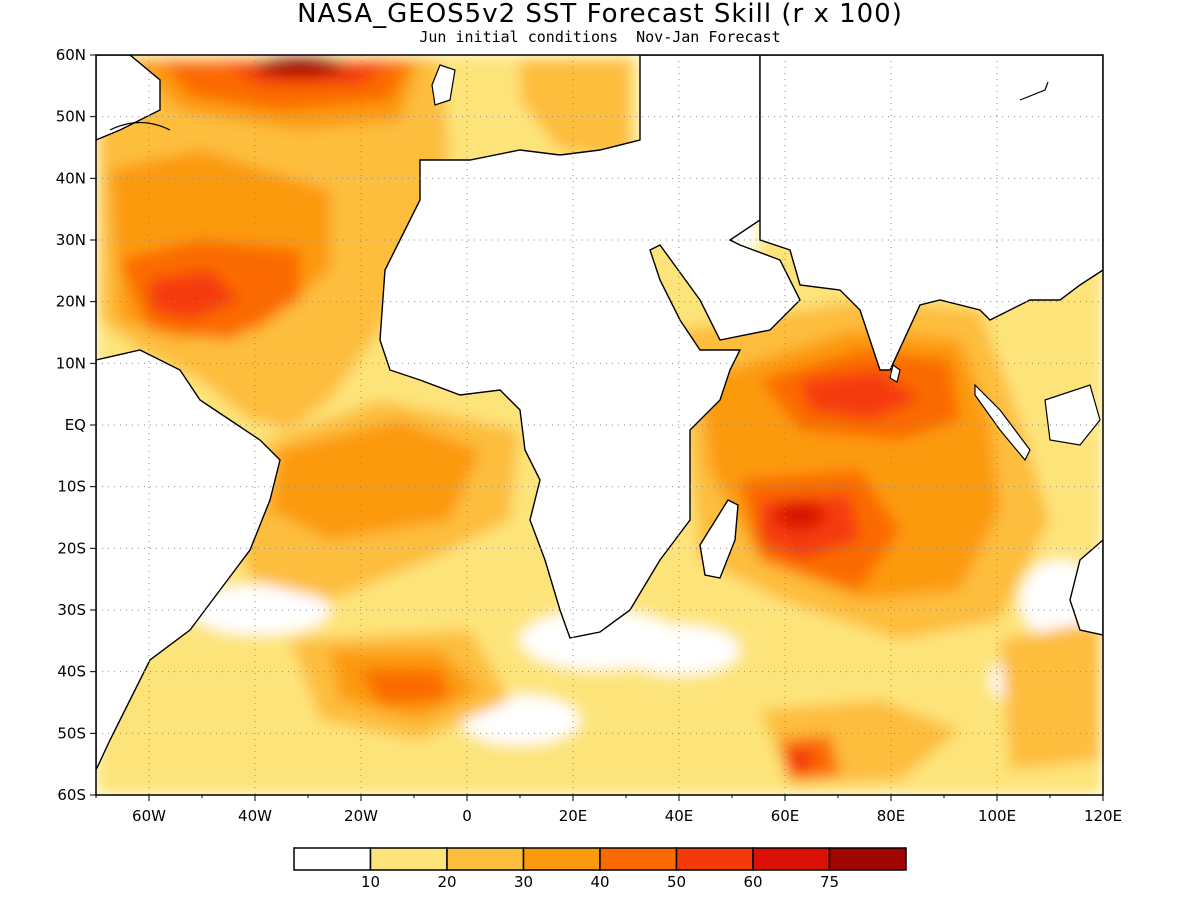  What do you see at coordinates (679, 816) in the screenshot?
I see `lon-tick-label: 40E` at bounding box center [679, 816].